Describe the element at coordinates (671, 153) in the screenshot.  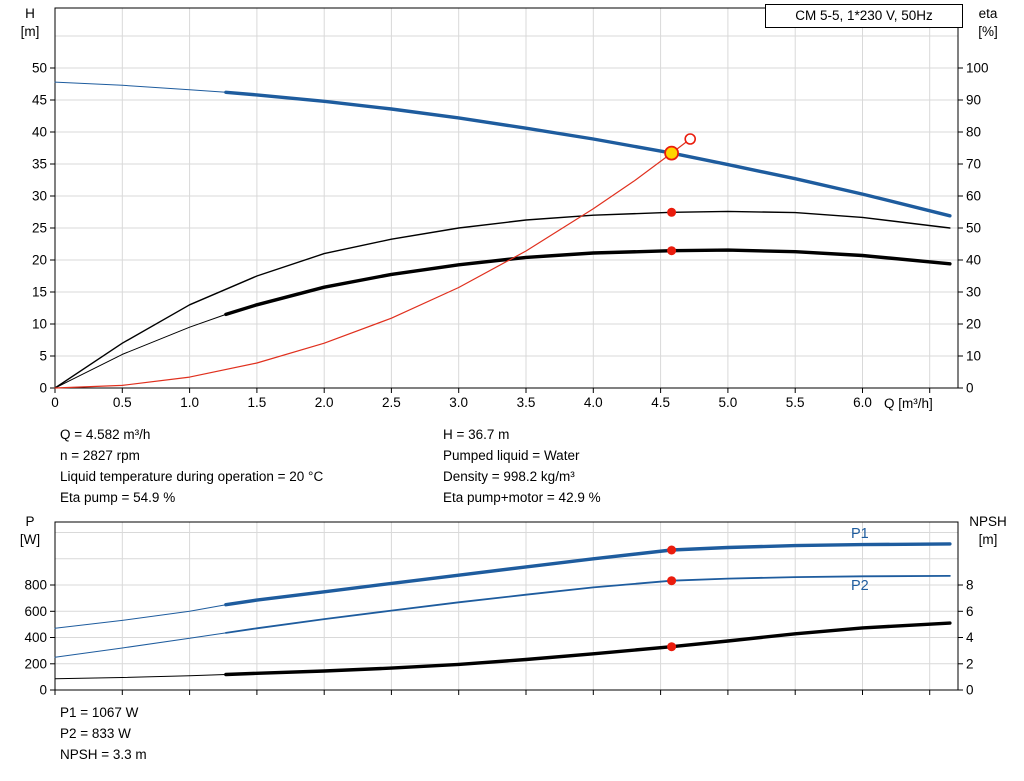
I see `duty-point-marker` at that location.